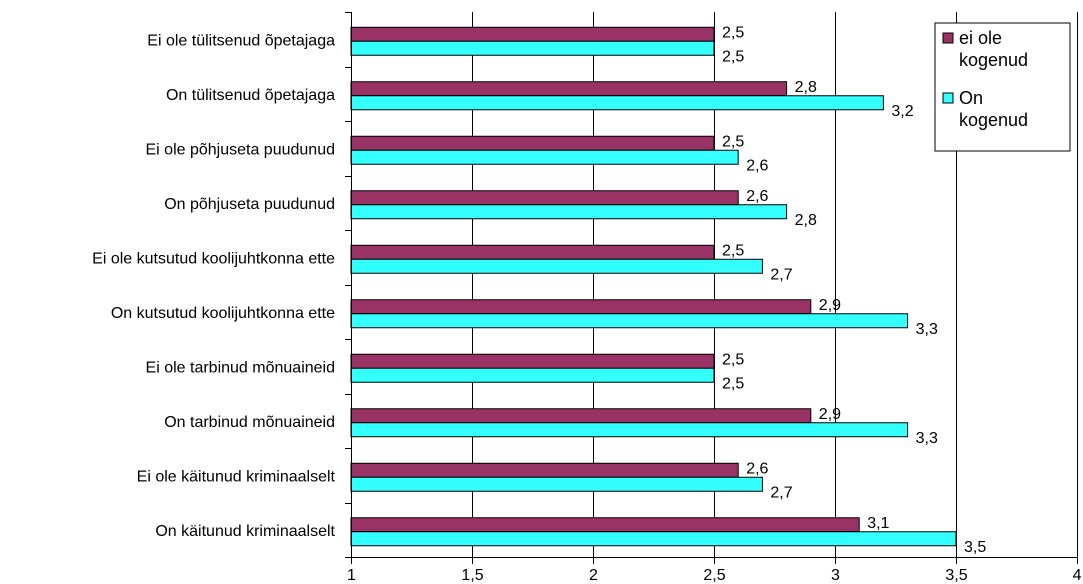  Describe the element at coordinates (878, 523) in the screenshot. I see `data-label: 3,1` at that location.